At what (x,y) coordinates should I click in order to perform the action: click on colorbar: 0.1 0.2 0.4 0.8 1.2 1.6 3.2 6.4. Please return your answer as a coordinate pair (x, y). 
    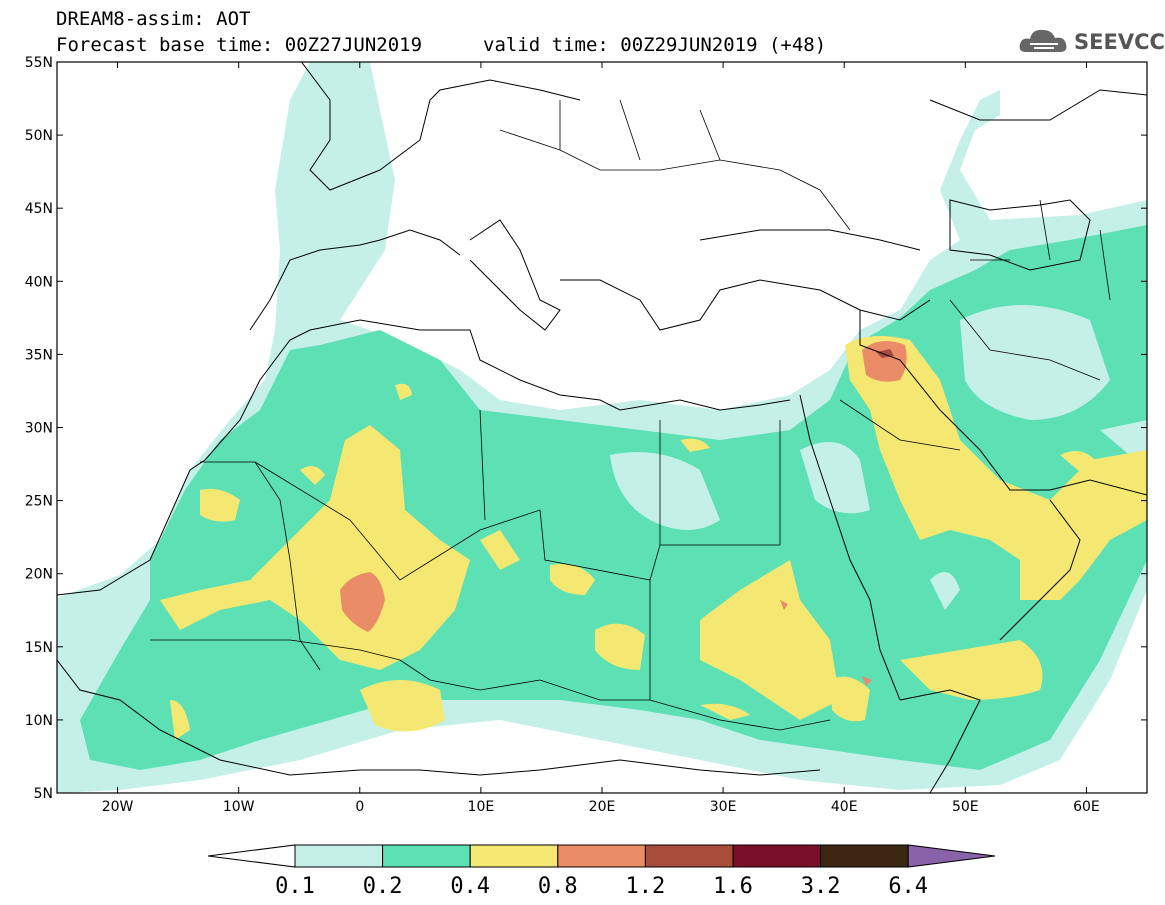
    Looking at the image, I should click on (601, 871).